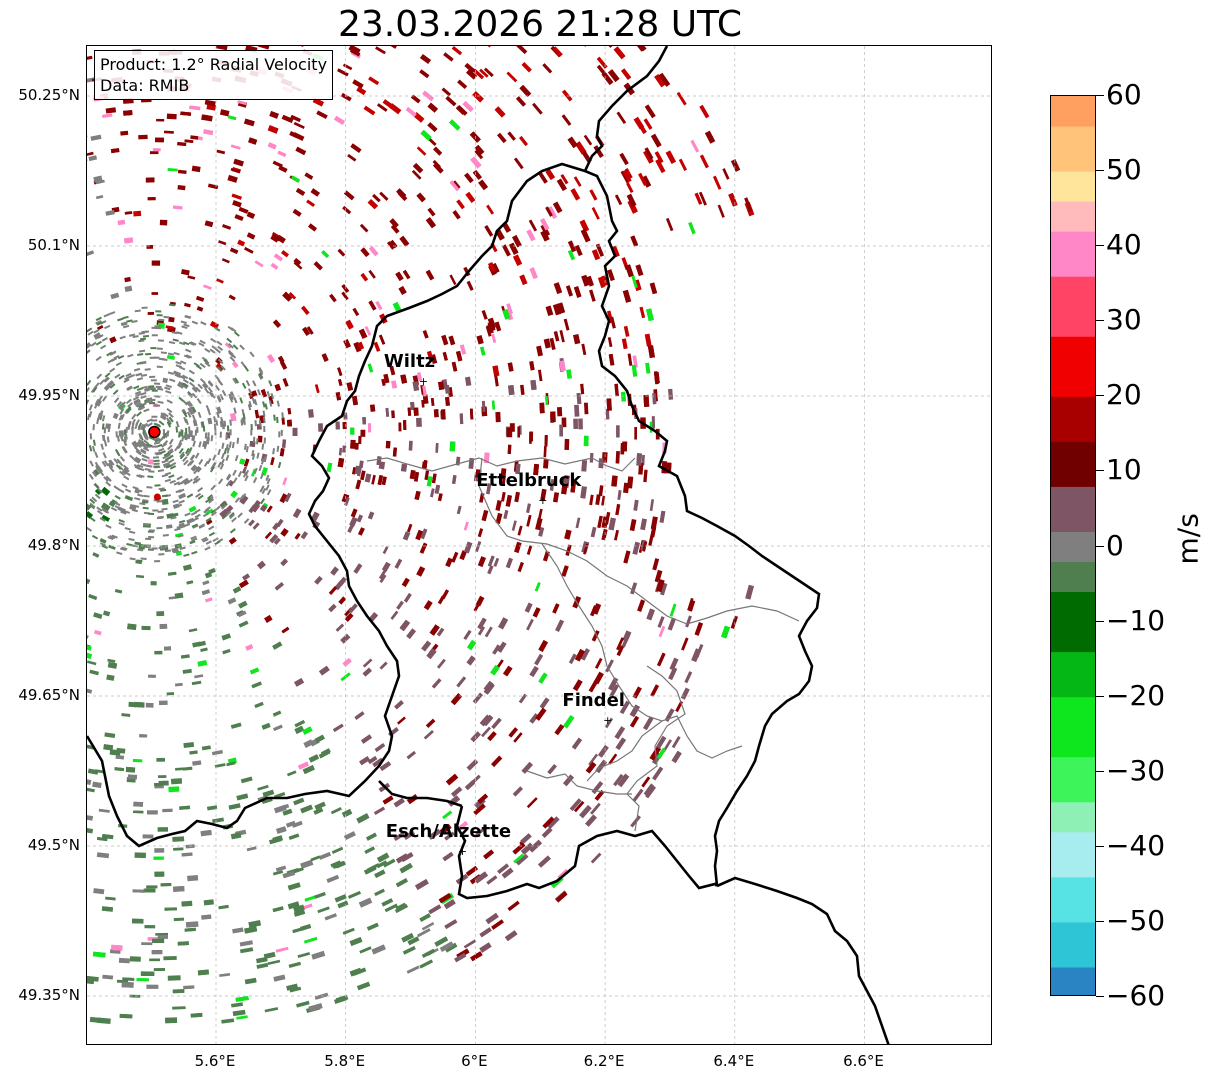 The width and height of the screenshot is (1207, 1081). What do you see at coordinates (1115, 545) in the screenshot?
I see `colorbar-tick-label: 0` at bounding box center [1115, 545].